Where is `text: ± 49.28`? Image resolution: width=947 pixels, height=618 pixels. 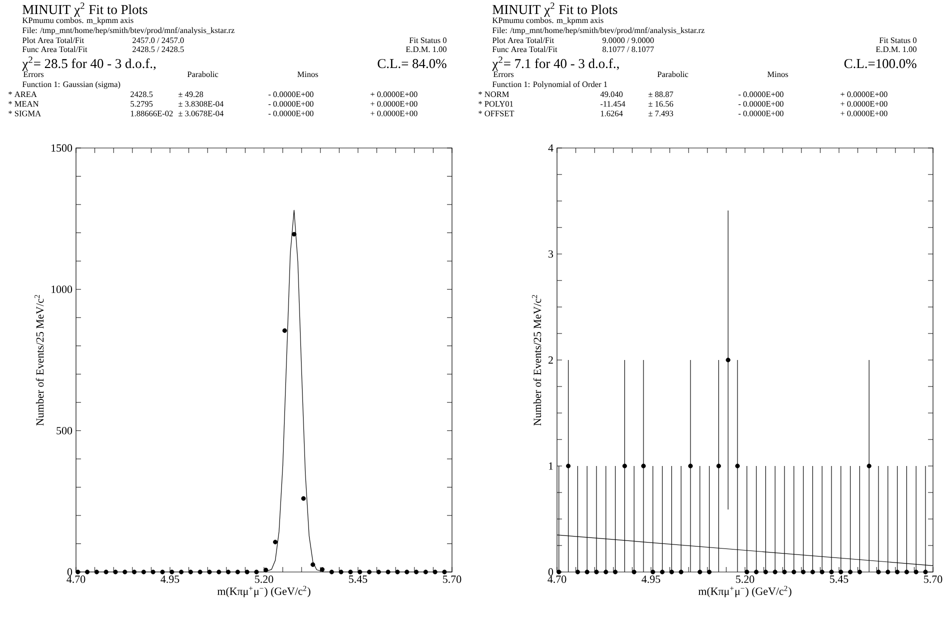
text: ± 49.28 is located at coordinates (191, 94).